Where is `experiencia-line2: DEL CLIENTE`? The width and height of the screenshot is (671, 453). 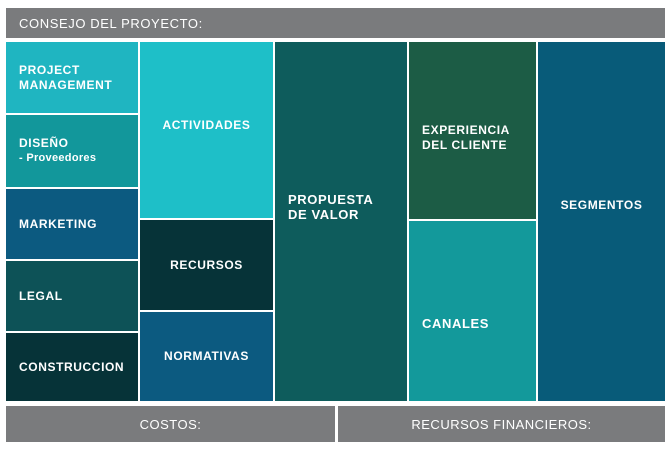
experiencia-line2: DEL CLIENTE is located at coordinates (465, 145).